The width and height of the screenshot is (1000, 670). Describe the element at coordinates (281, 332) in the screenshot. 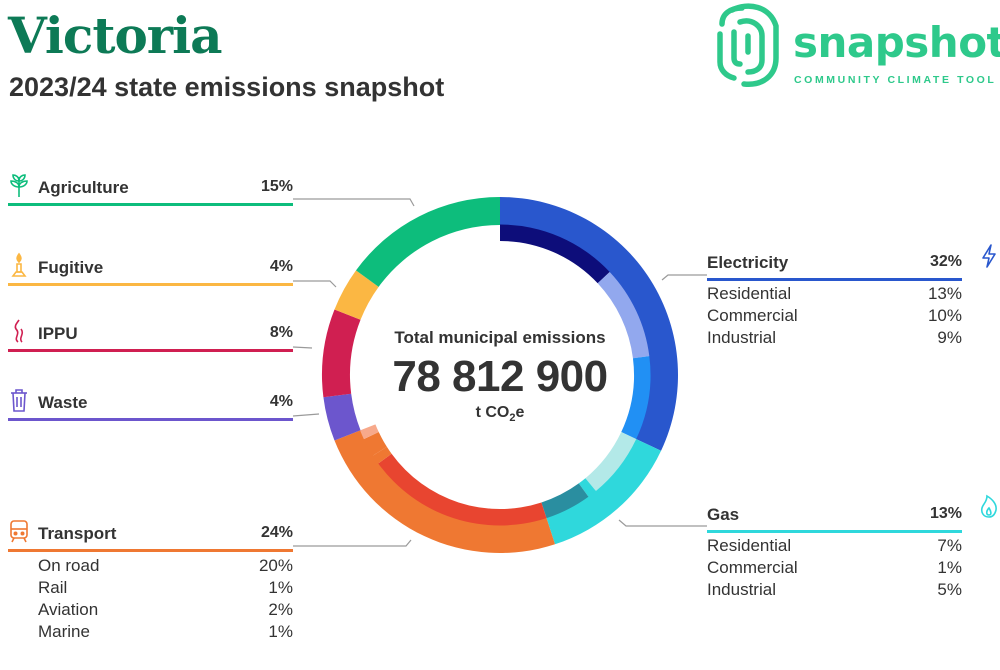

I see `category-percent: 8%` at that location.